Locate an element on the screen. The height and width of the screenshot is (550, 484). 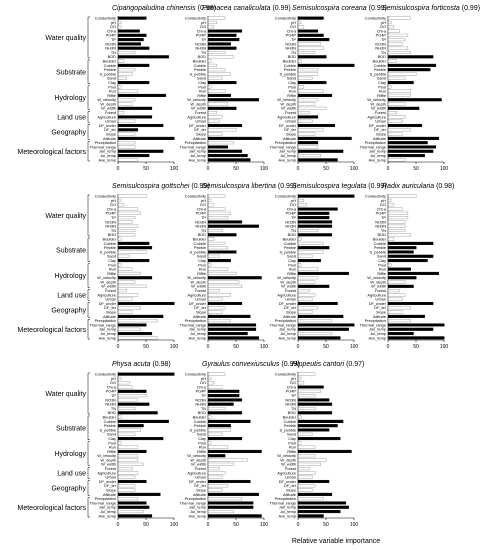
panel-title-species: Radix auricularia is located at coordinates (408, 186).